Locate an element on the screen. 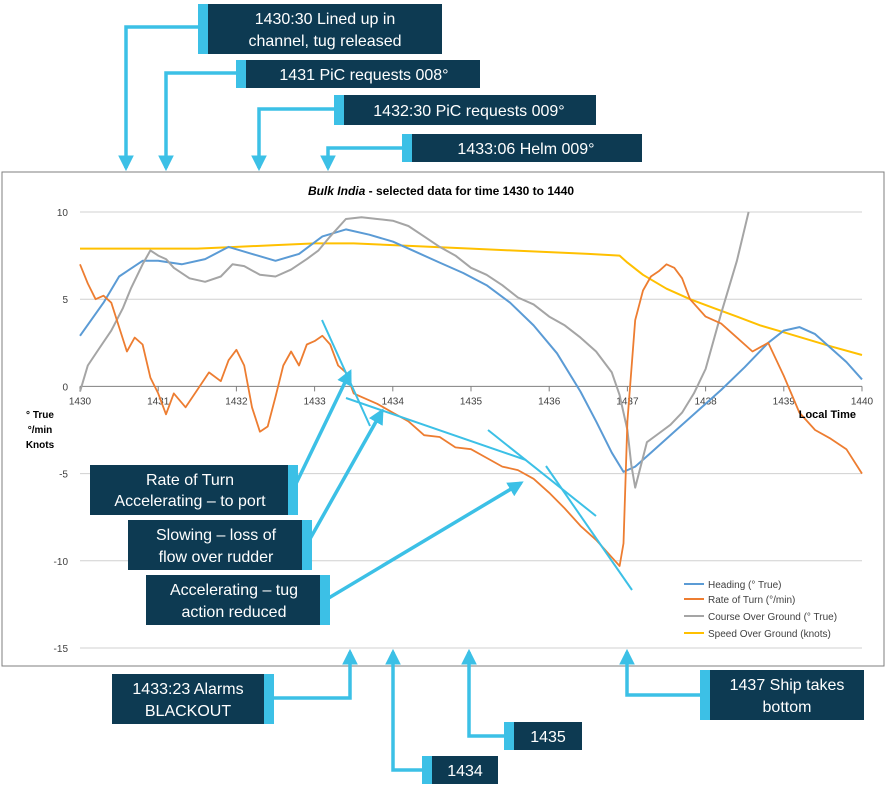  callout-slowing: Slowing – loss of flow over rudder is located at coordinates (220, 545).